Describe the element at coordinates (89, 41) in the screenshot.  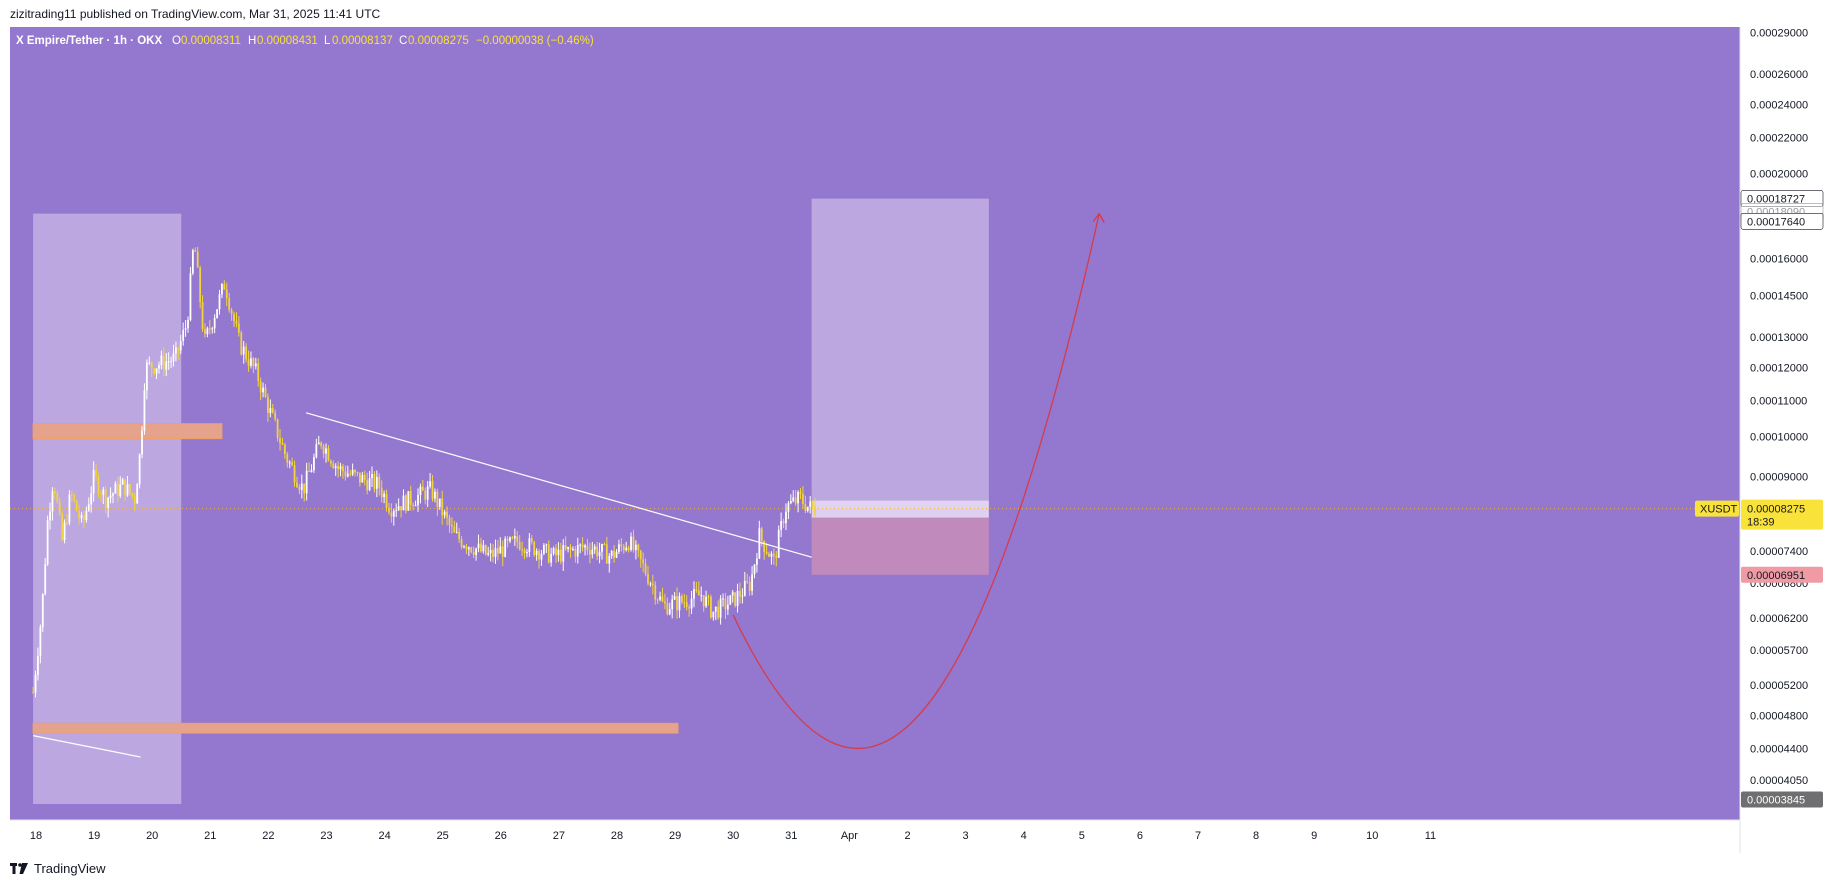
I see `legend-symbol: X Empire/Tether · 1h · OKX` at that location.